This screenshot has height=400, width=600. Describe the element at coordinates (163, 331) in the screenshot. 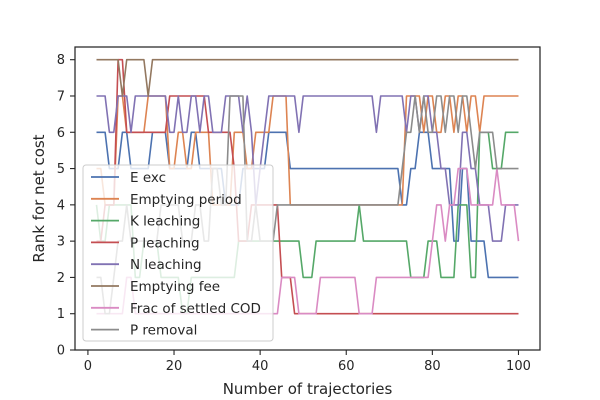

I see `legend-label: P removal` at that location.